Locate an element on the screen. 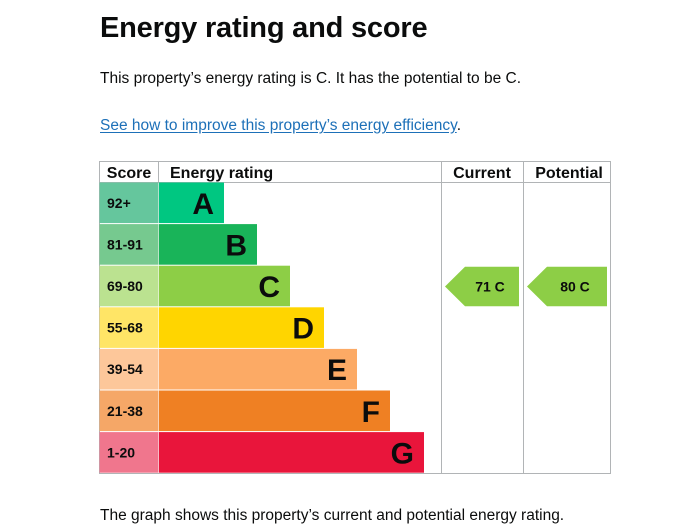  score-cell-e is located at coordinates (129, 369).